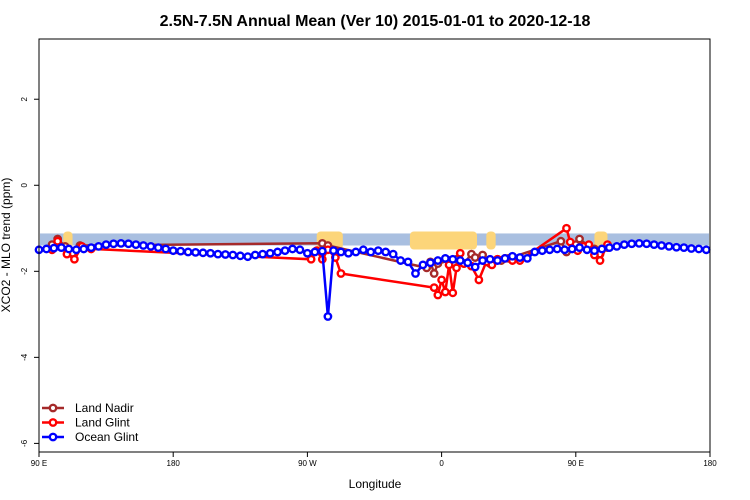 The height and width of the screenshot is (500, 750). I want to click on land-patch, so click(491, 240).